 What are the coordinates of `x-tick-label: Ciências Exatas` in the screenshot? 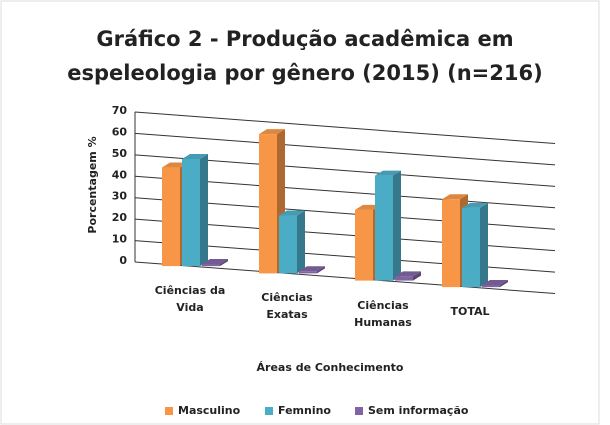 It's located at (287, 306).